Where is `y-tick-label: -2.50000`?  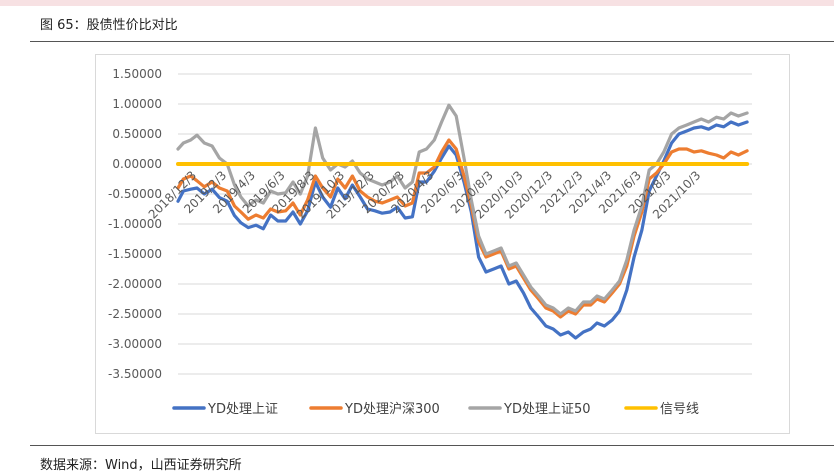 y-tick-label: -2.50000 is located at coordinates (135, 314).